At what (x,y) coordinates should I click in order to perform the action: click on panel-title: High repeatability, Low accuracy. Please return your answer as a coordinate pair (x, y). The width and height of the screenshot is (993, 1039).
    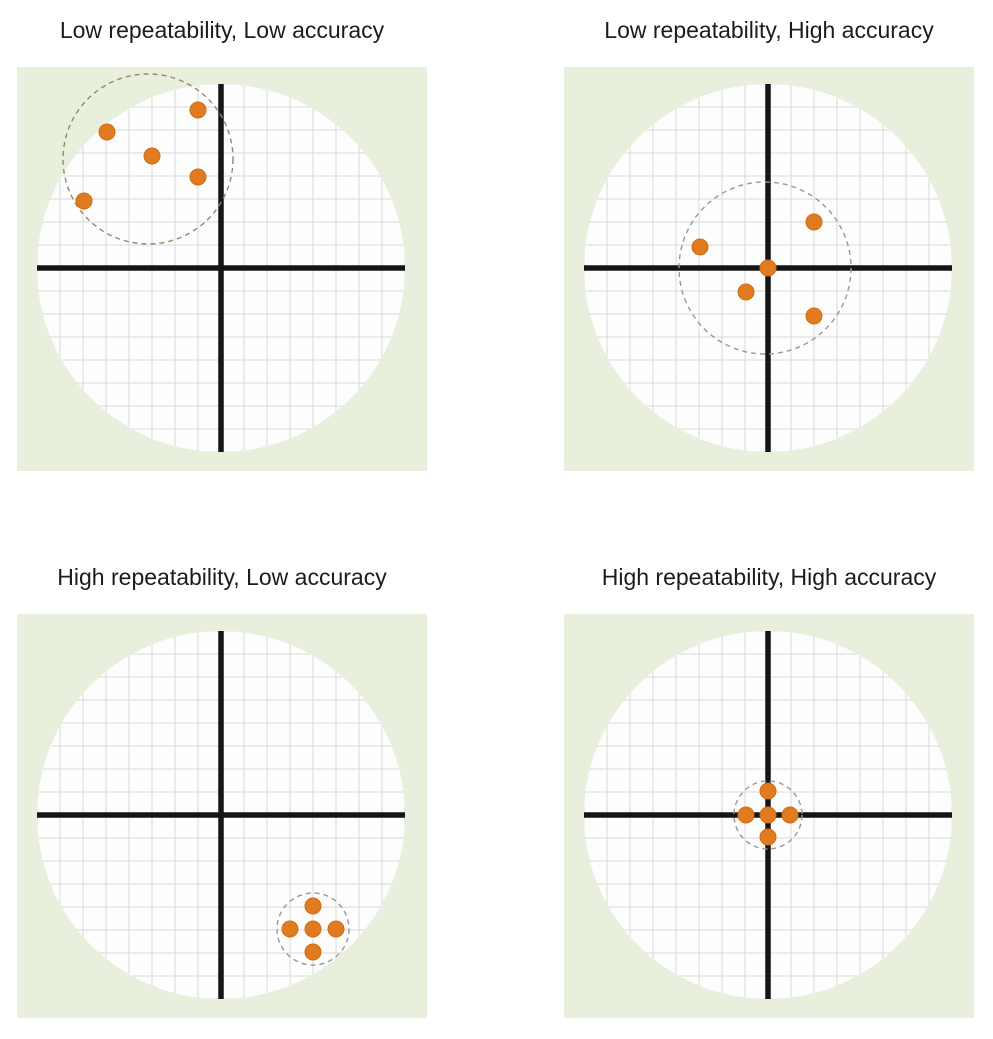
    Looking at the image, I should click on (222, 577).